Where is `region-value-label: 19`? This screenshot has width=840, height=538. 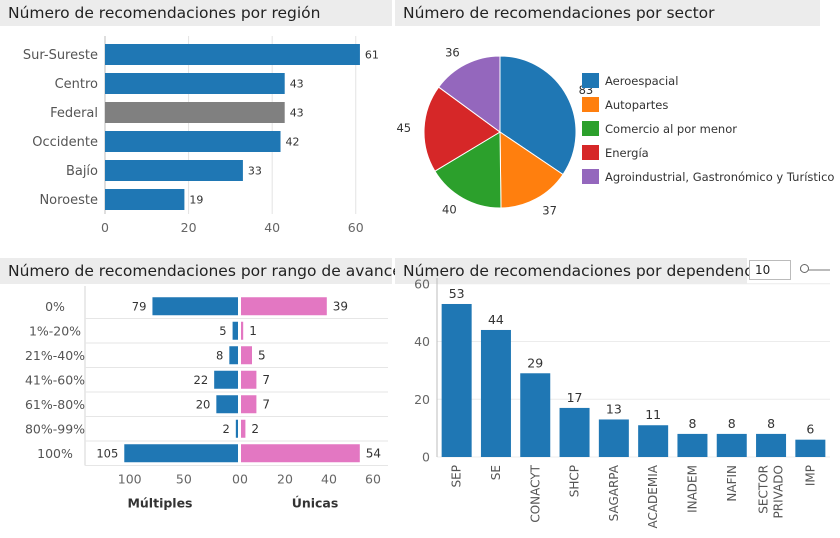
region-value-label: 19 is located at coordinates (196, 200).